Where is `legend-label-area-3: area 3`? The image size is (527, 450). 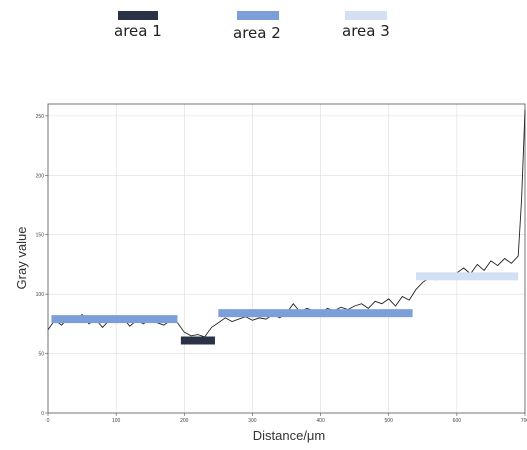
legend-label-area-3: area 3 is located at coordinates (366, 31).